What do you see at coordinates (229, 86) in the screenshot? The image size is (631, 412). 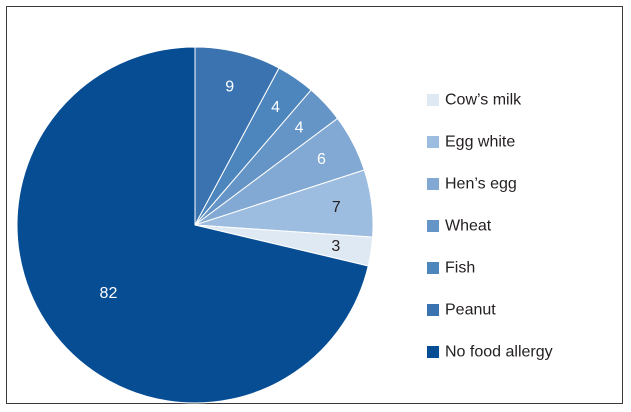 I see `data-label-peanut: 9` at bounding box center [229, 86].